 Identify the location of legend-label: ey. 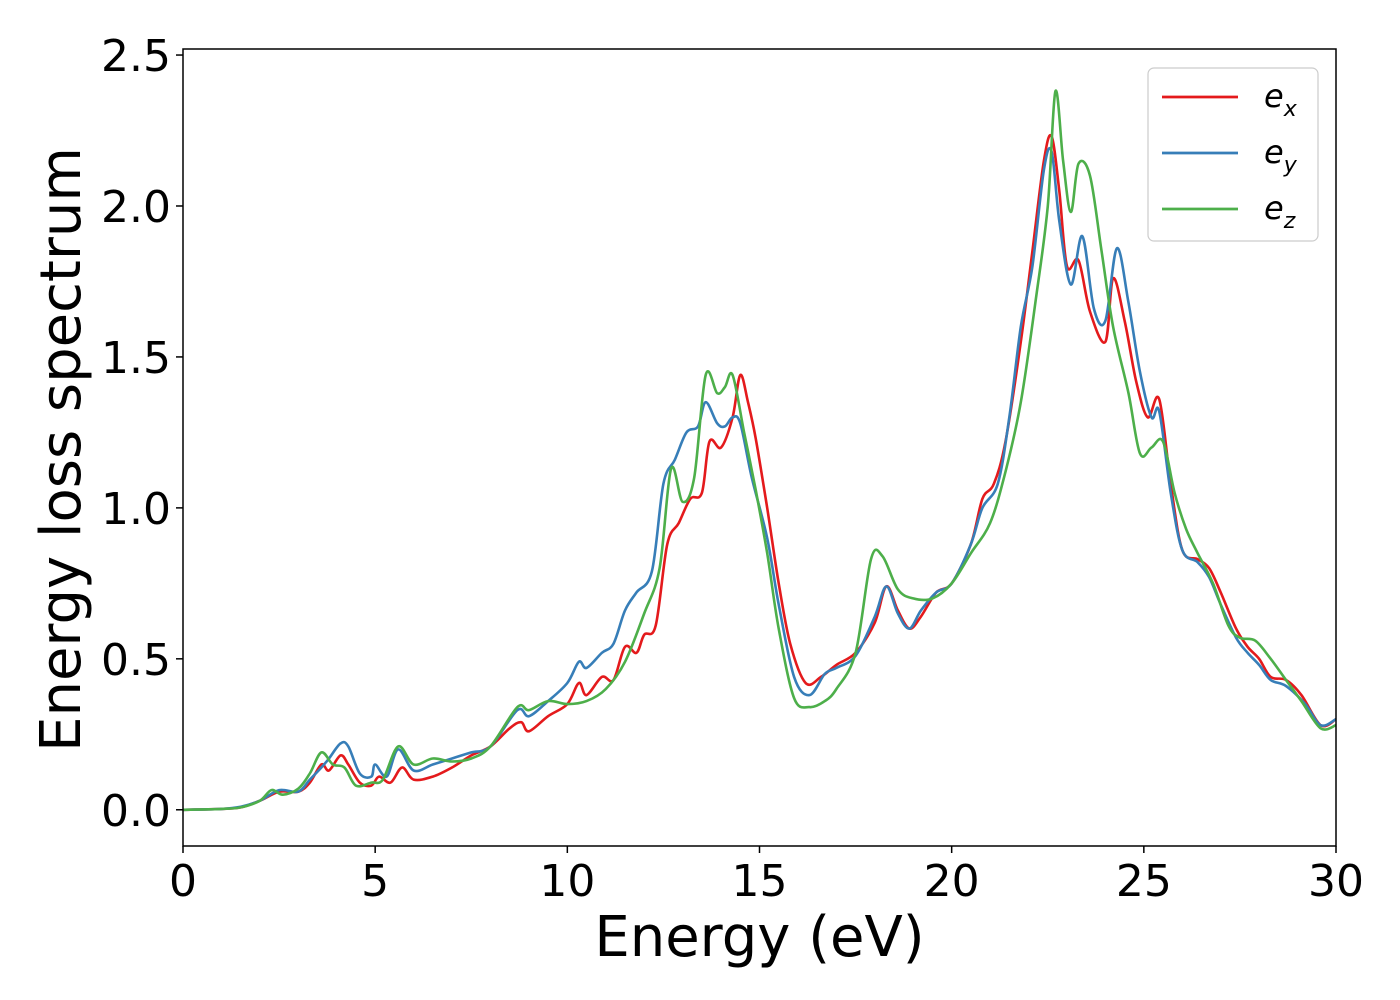
(1281, 155).